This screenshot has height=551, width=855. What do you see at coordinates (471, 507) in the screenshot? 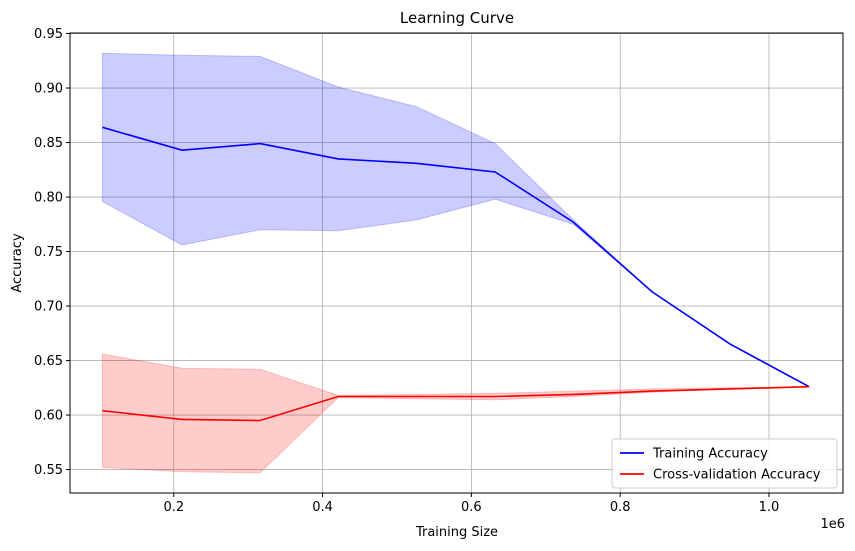
I see `x-tick-label: 0.6` at bounding box center [471, 507].